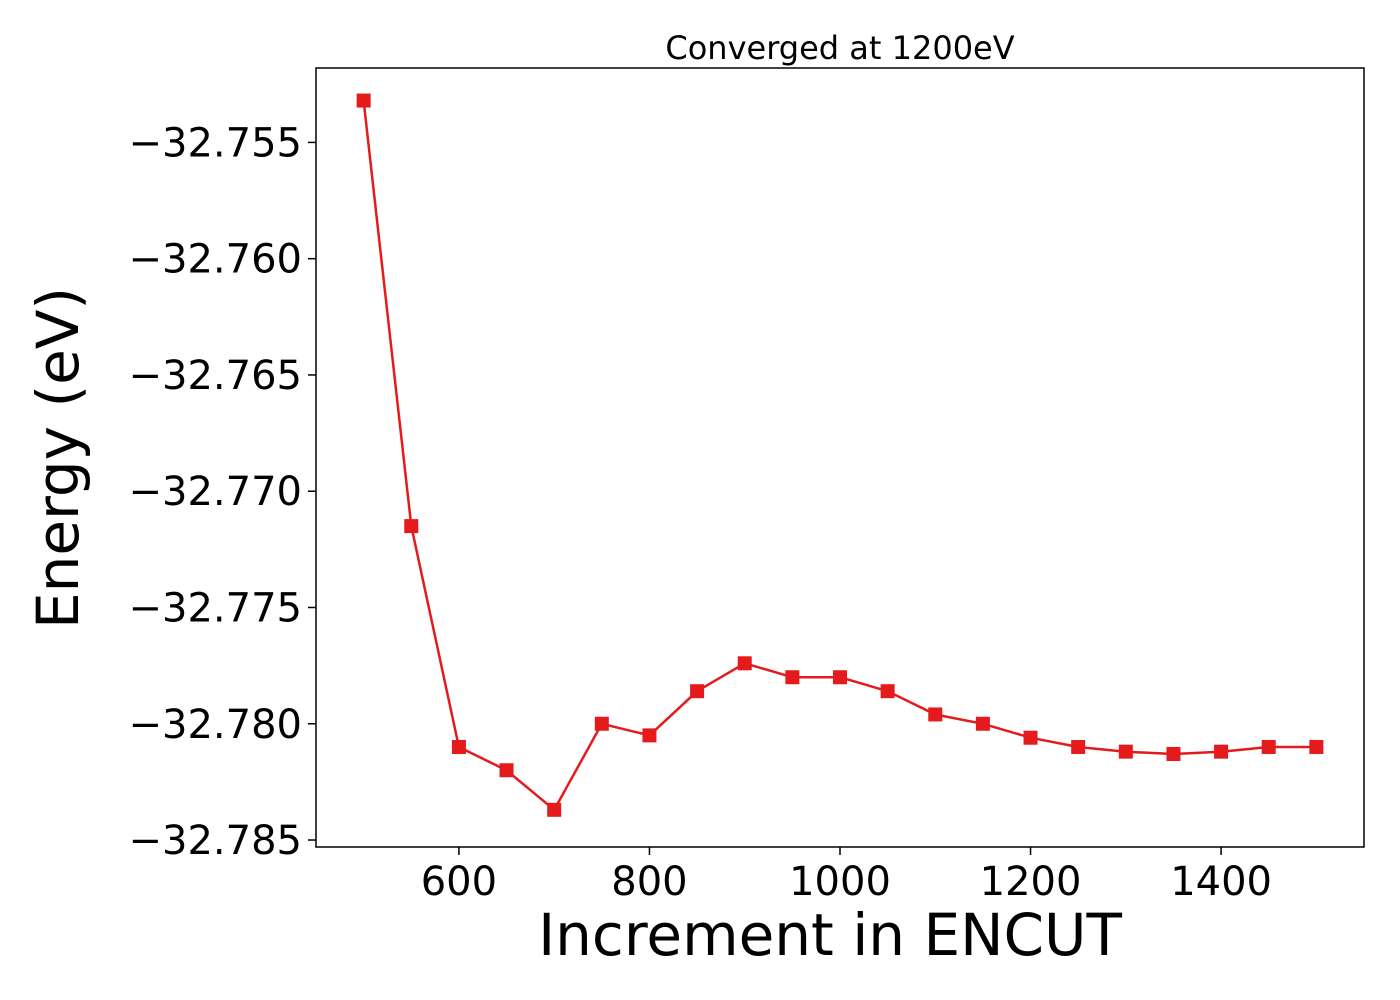  Describe the element at coordinates (1031, 882) in the screenshot. I see `x-tick-label: 1200` at that location.